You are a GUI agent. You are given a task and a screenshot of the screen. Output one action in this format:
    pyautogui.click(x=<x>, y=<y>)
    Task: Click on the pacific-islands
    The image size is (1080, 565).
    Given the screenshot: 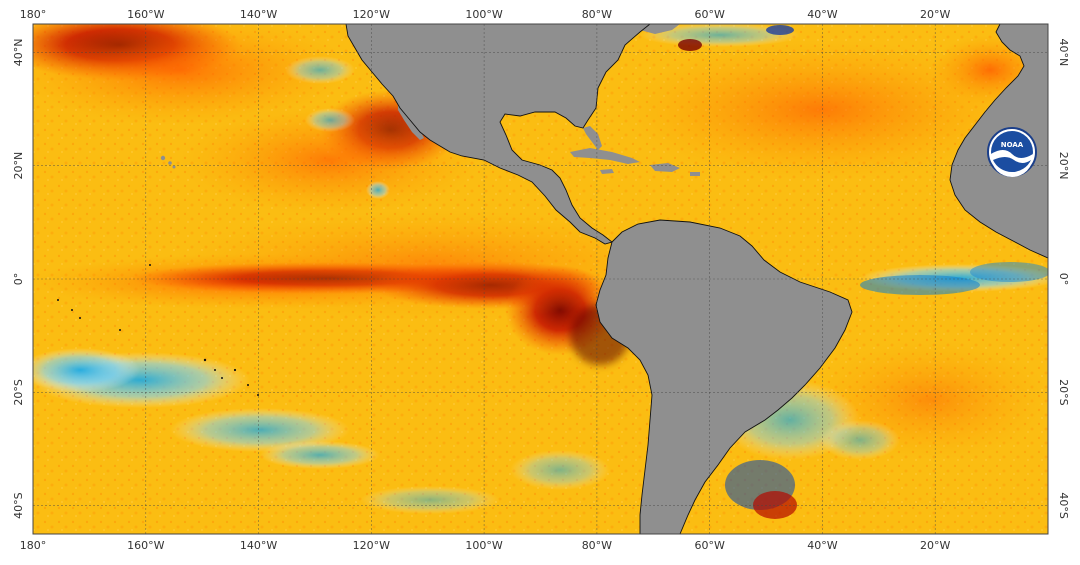 What is the action you would take?
    pyautogui.click(x=158, y=330)
    